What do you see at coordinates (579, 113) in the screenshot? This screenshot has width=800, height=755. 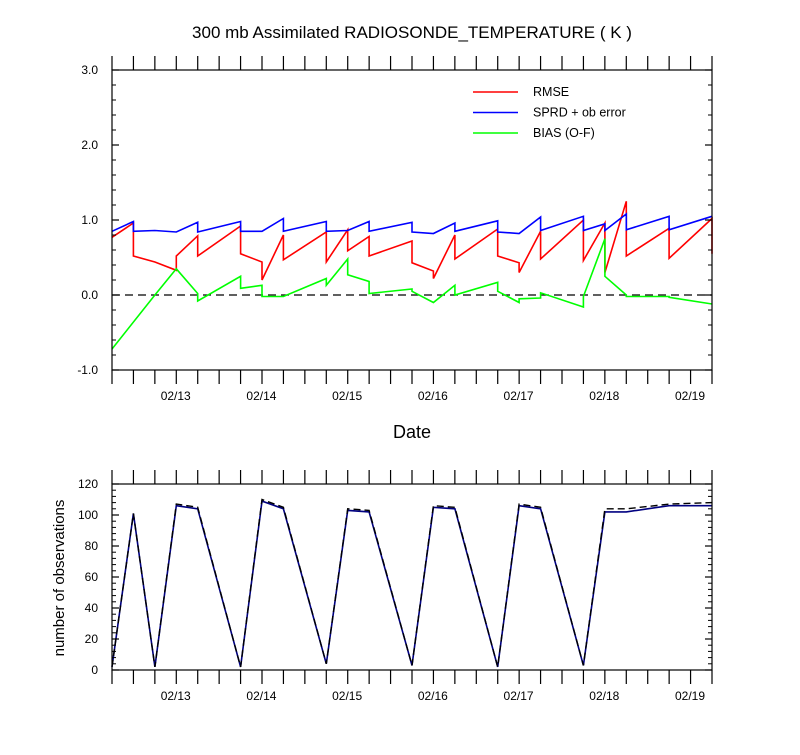 I see `legend-label-sprd-ob-error: SPRD + ob error` at bounding box center [579, 113].